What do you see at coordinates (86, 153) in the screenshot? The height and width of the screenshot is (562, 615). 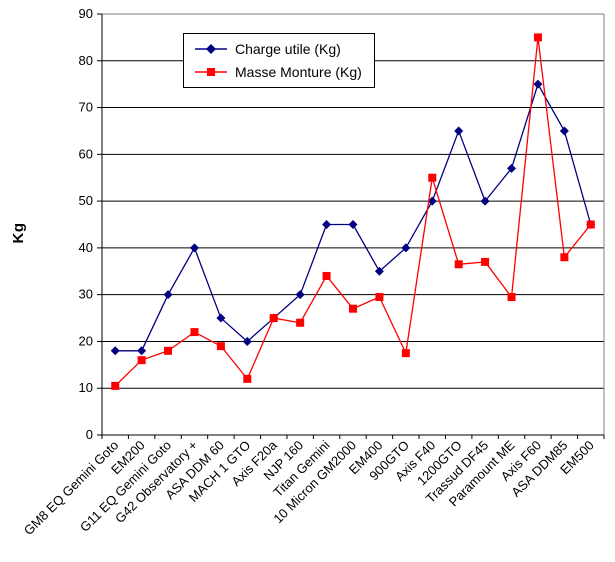 I see `y-axis-label: 60` at bounding box center [86, 153].